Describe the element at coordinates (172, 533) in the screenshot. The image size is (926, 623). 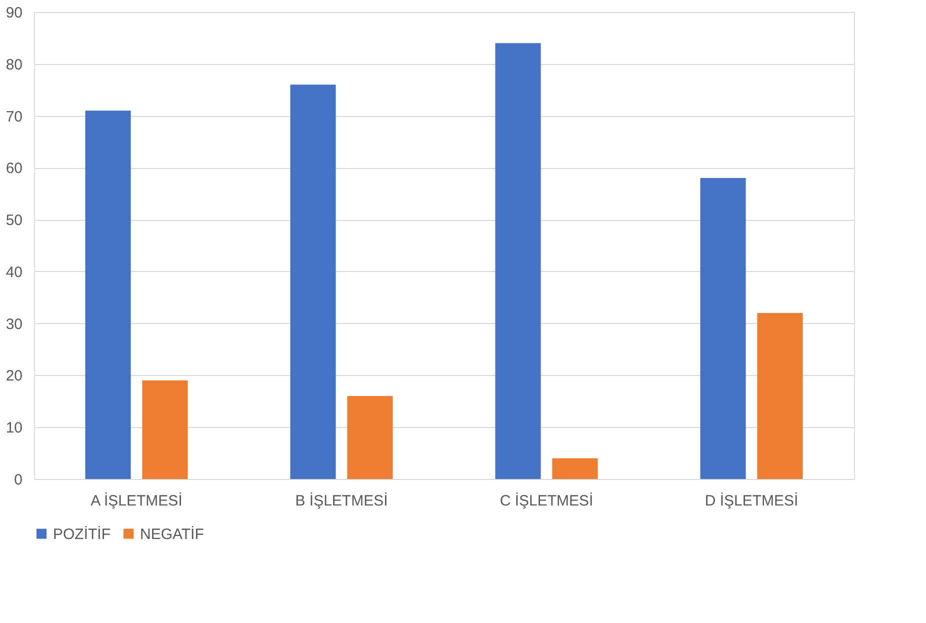
I see `legend-label: NEGATİF` at that location.